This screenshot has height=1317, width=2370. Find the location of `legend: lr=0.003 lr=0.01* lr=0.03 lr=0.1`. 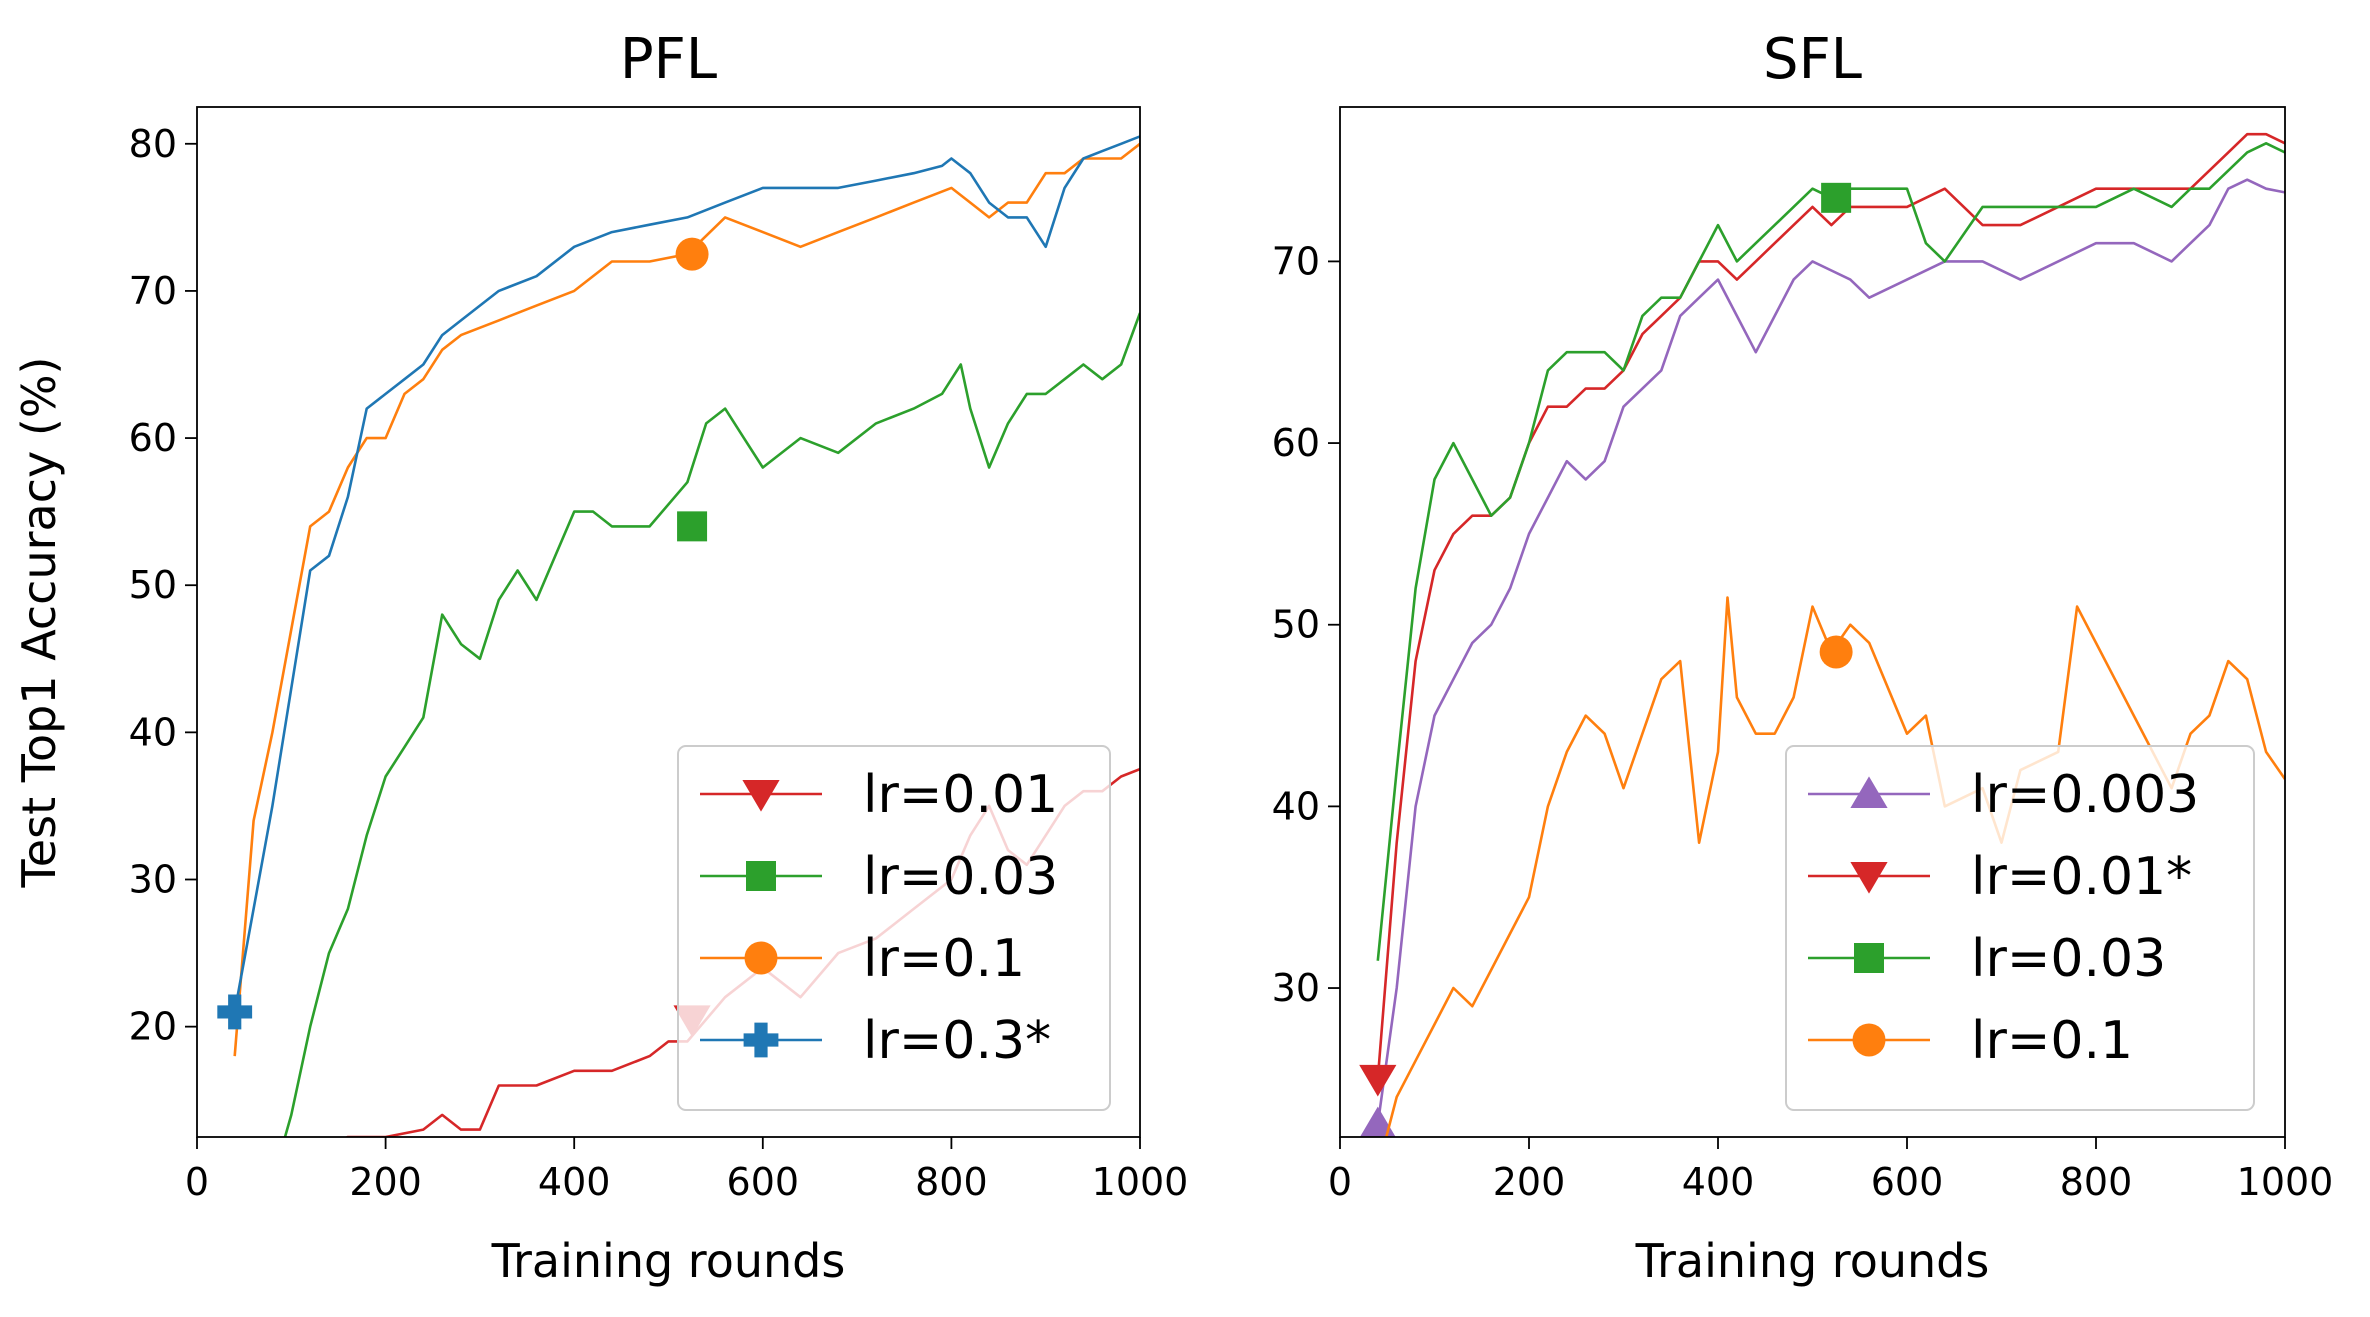

legend: lr=0.003 lr=0.01* lr=0.03 lr=0.1 is located at coordinates (2020, 928).